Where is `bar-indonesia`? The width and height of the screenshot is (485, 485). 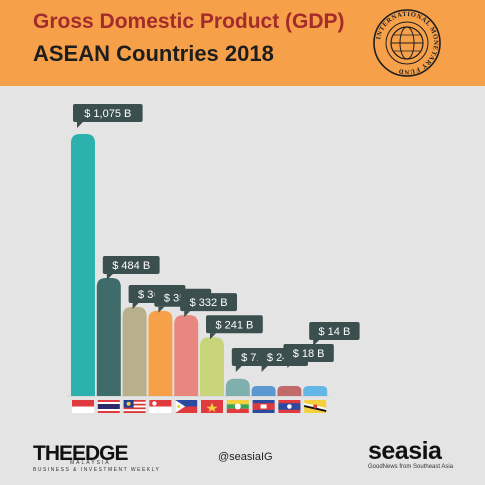 bar-indonesia is located at coordinates (83, 265).